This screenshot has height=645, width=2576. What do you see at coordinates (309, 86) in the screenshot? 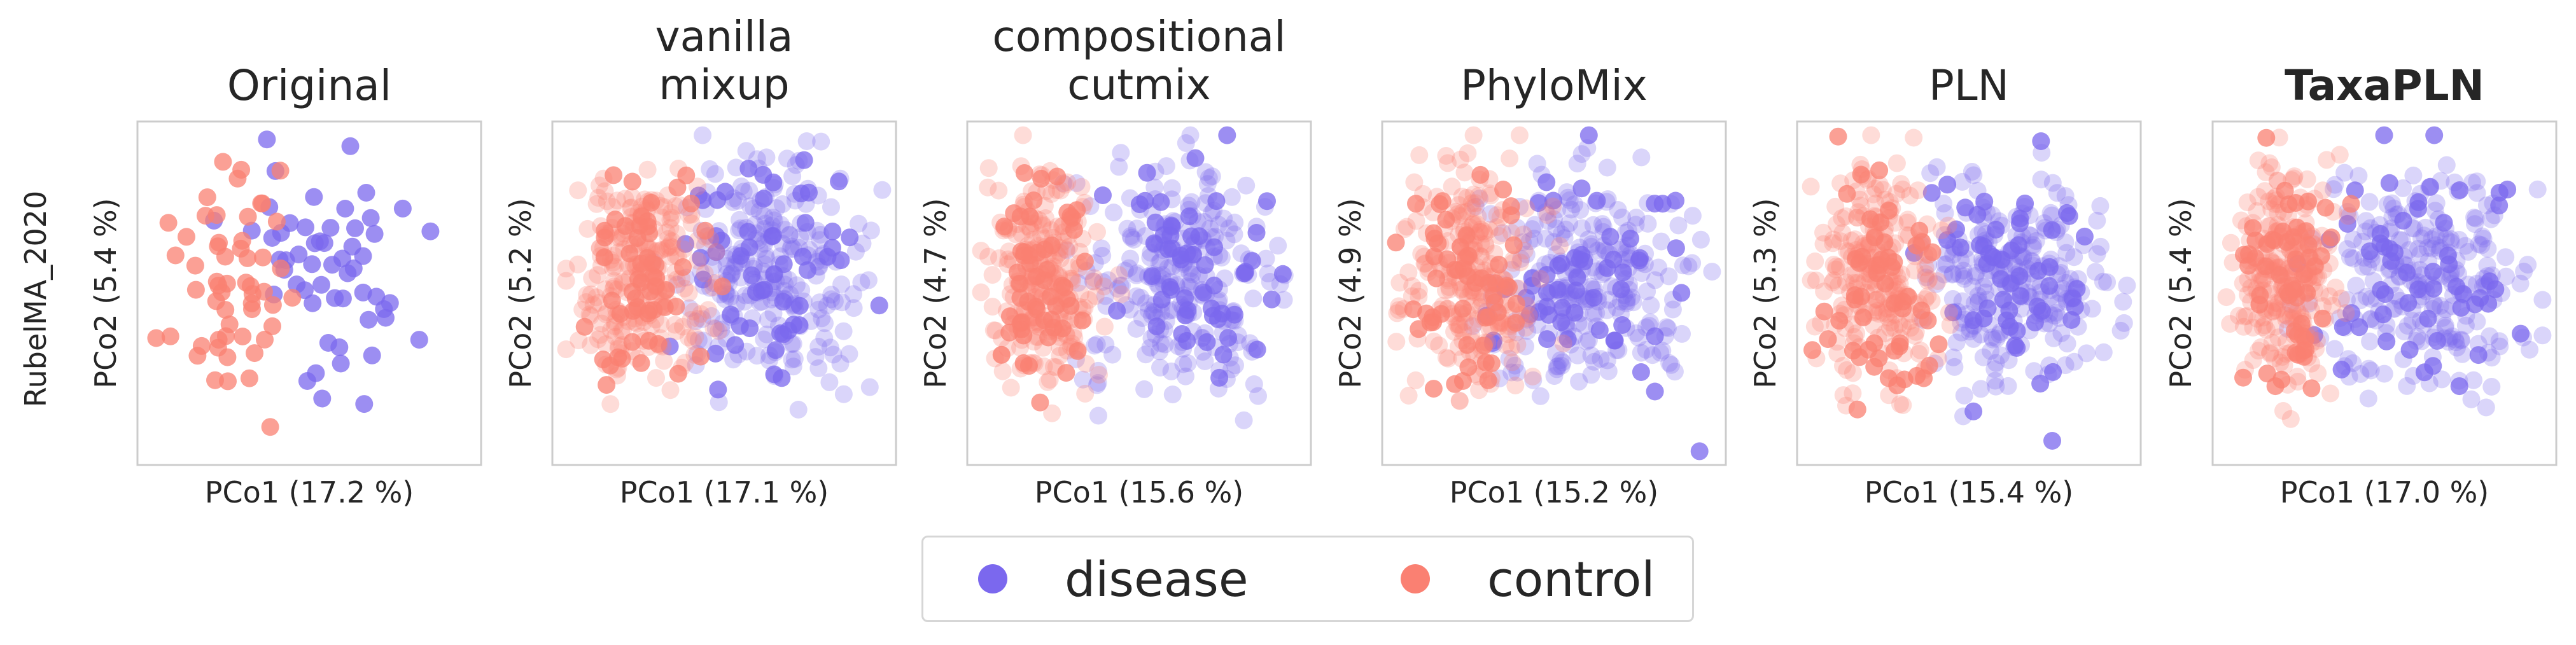
I see `panel-title: Original` at bounding box center [309, 86].